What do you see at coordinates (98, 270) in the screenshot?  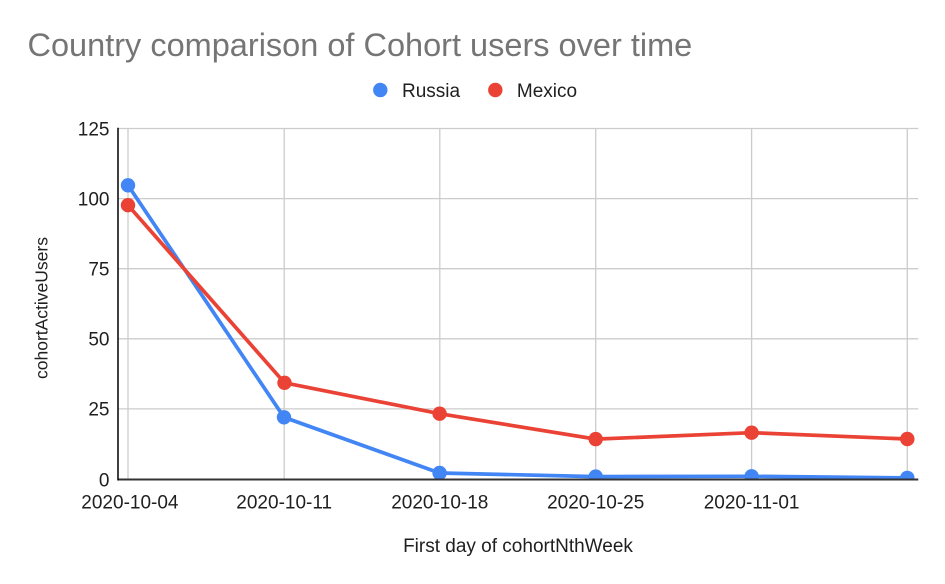 I see `svg-text: 75` at bounding box center [98, 270].